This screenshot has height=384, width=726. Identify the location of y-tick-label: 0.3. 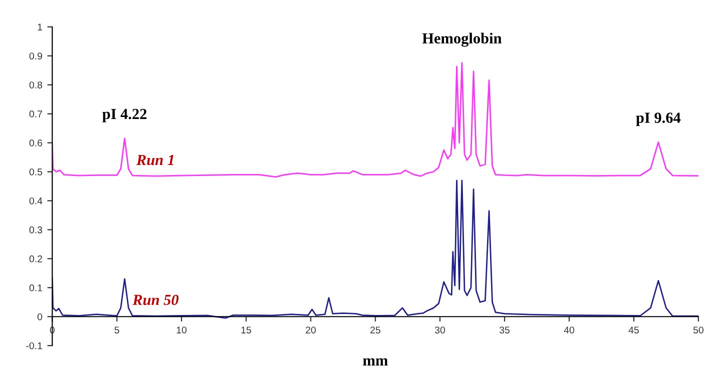
(35, 230).